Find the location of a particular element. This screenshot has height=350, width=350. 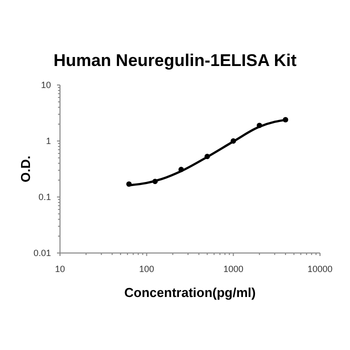

y-tick-label: 10 is located at coordinates (45, 85).